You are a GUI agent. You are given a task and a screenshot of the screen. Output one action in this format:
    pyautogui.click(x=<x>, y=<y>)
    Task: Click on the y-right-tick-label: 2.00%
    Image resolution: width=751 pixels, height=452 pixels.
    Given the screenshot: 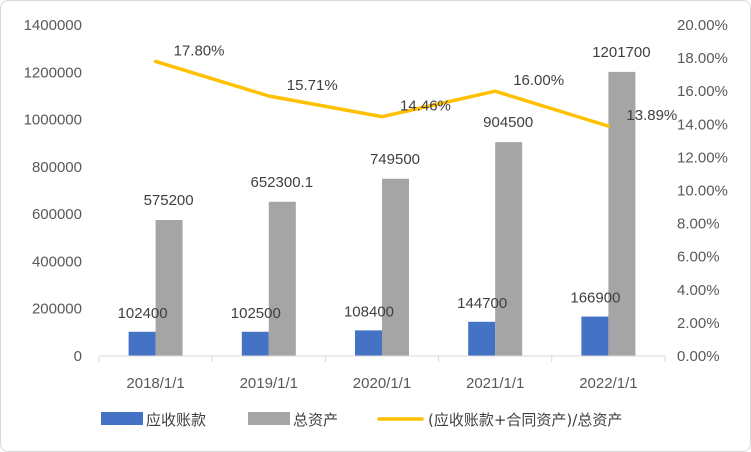 What is the action you would take?
    pyautogui.click(x=698, y=323)
    